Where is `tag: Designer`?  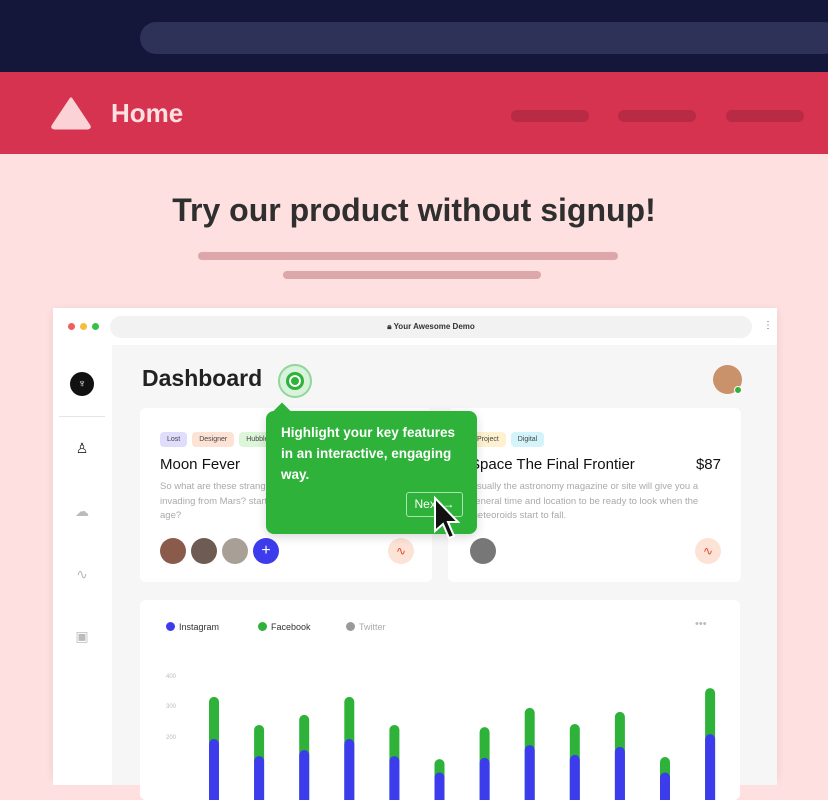 tag: Designer is located at coordinates (213, 439).